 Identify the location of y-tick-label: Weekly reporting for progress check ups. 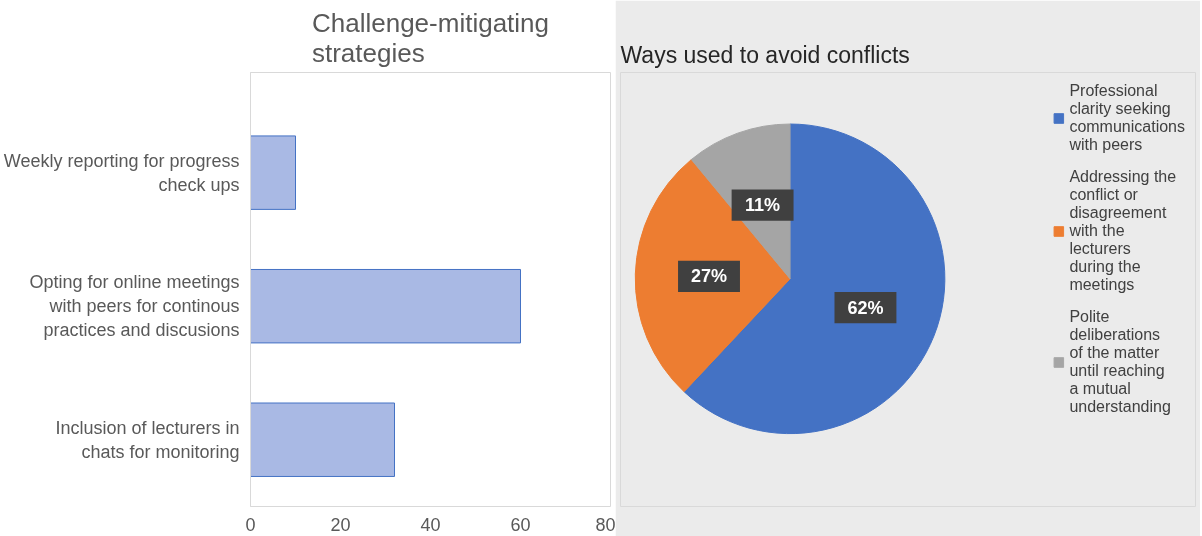
(121, 172).